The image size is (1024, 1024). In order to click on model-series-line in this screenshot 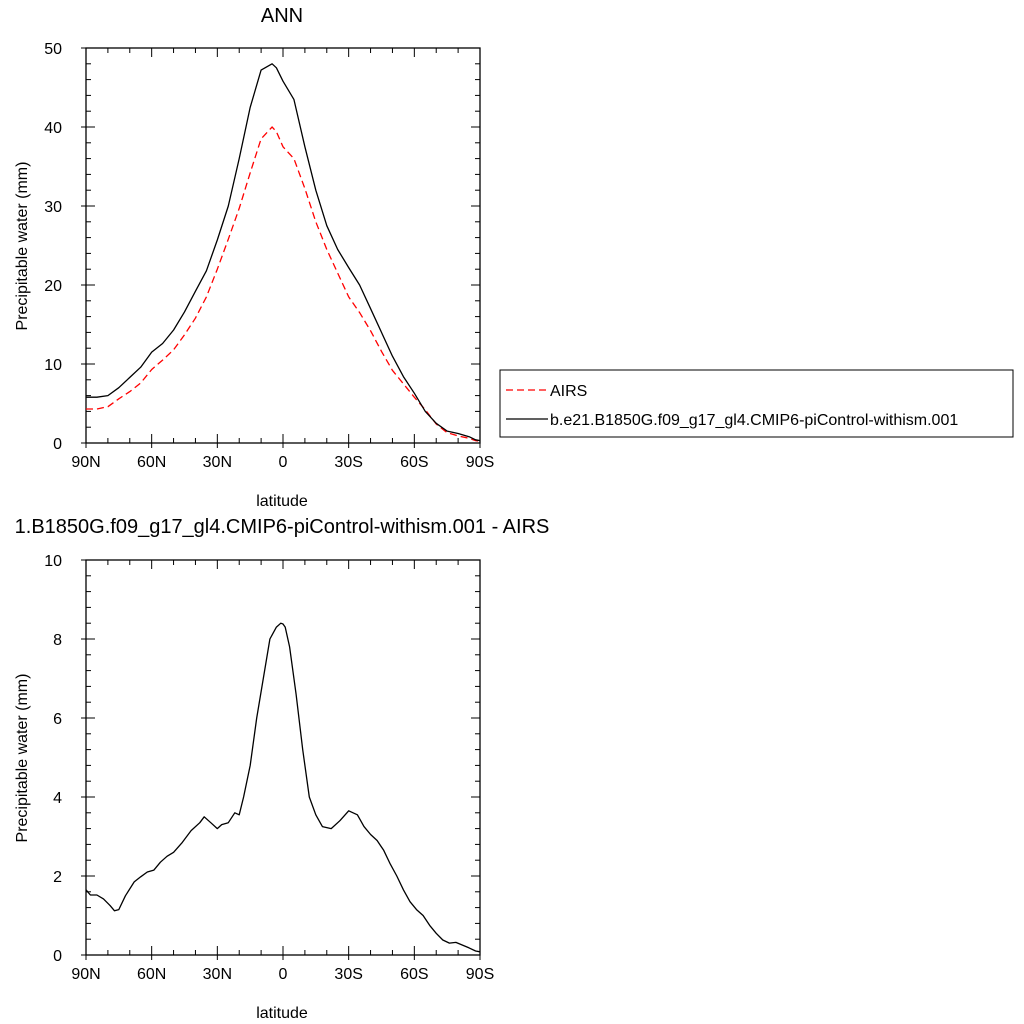, I will do `click(283, 252)`.